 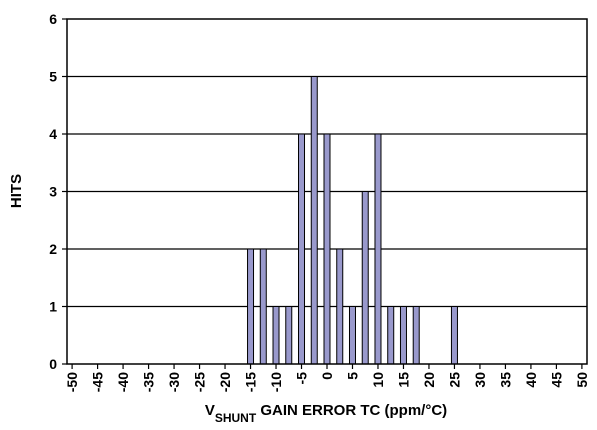 I want to click on y-tick-label: 1, so click(x=53, y=307).